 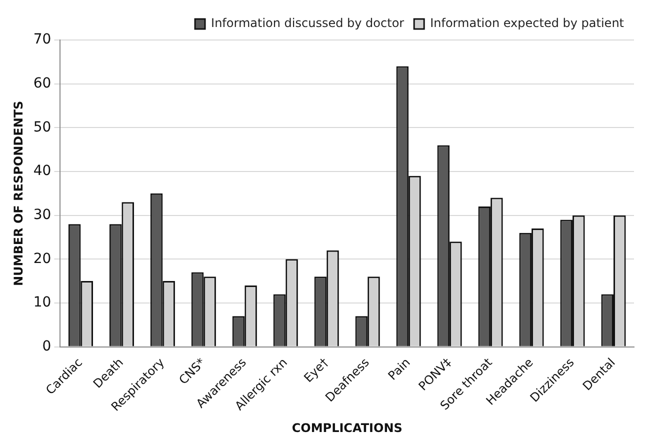 I want to click on y-tick-label: 20, so click(x=42, y=258).